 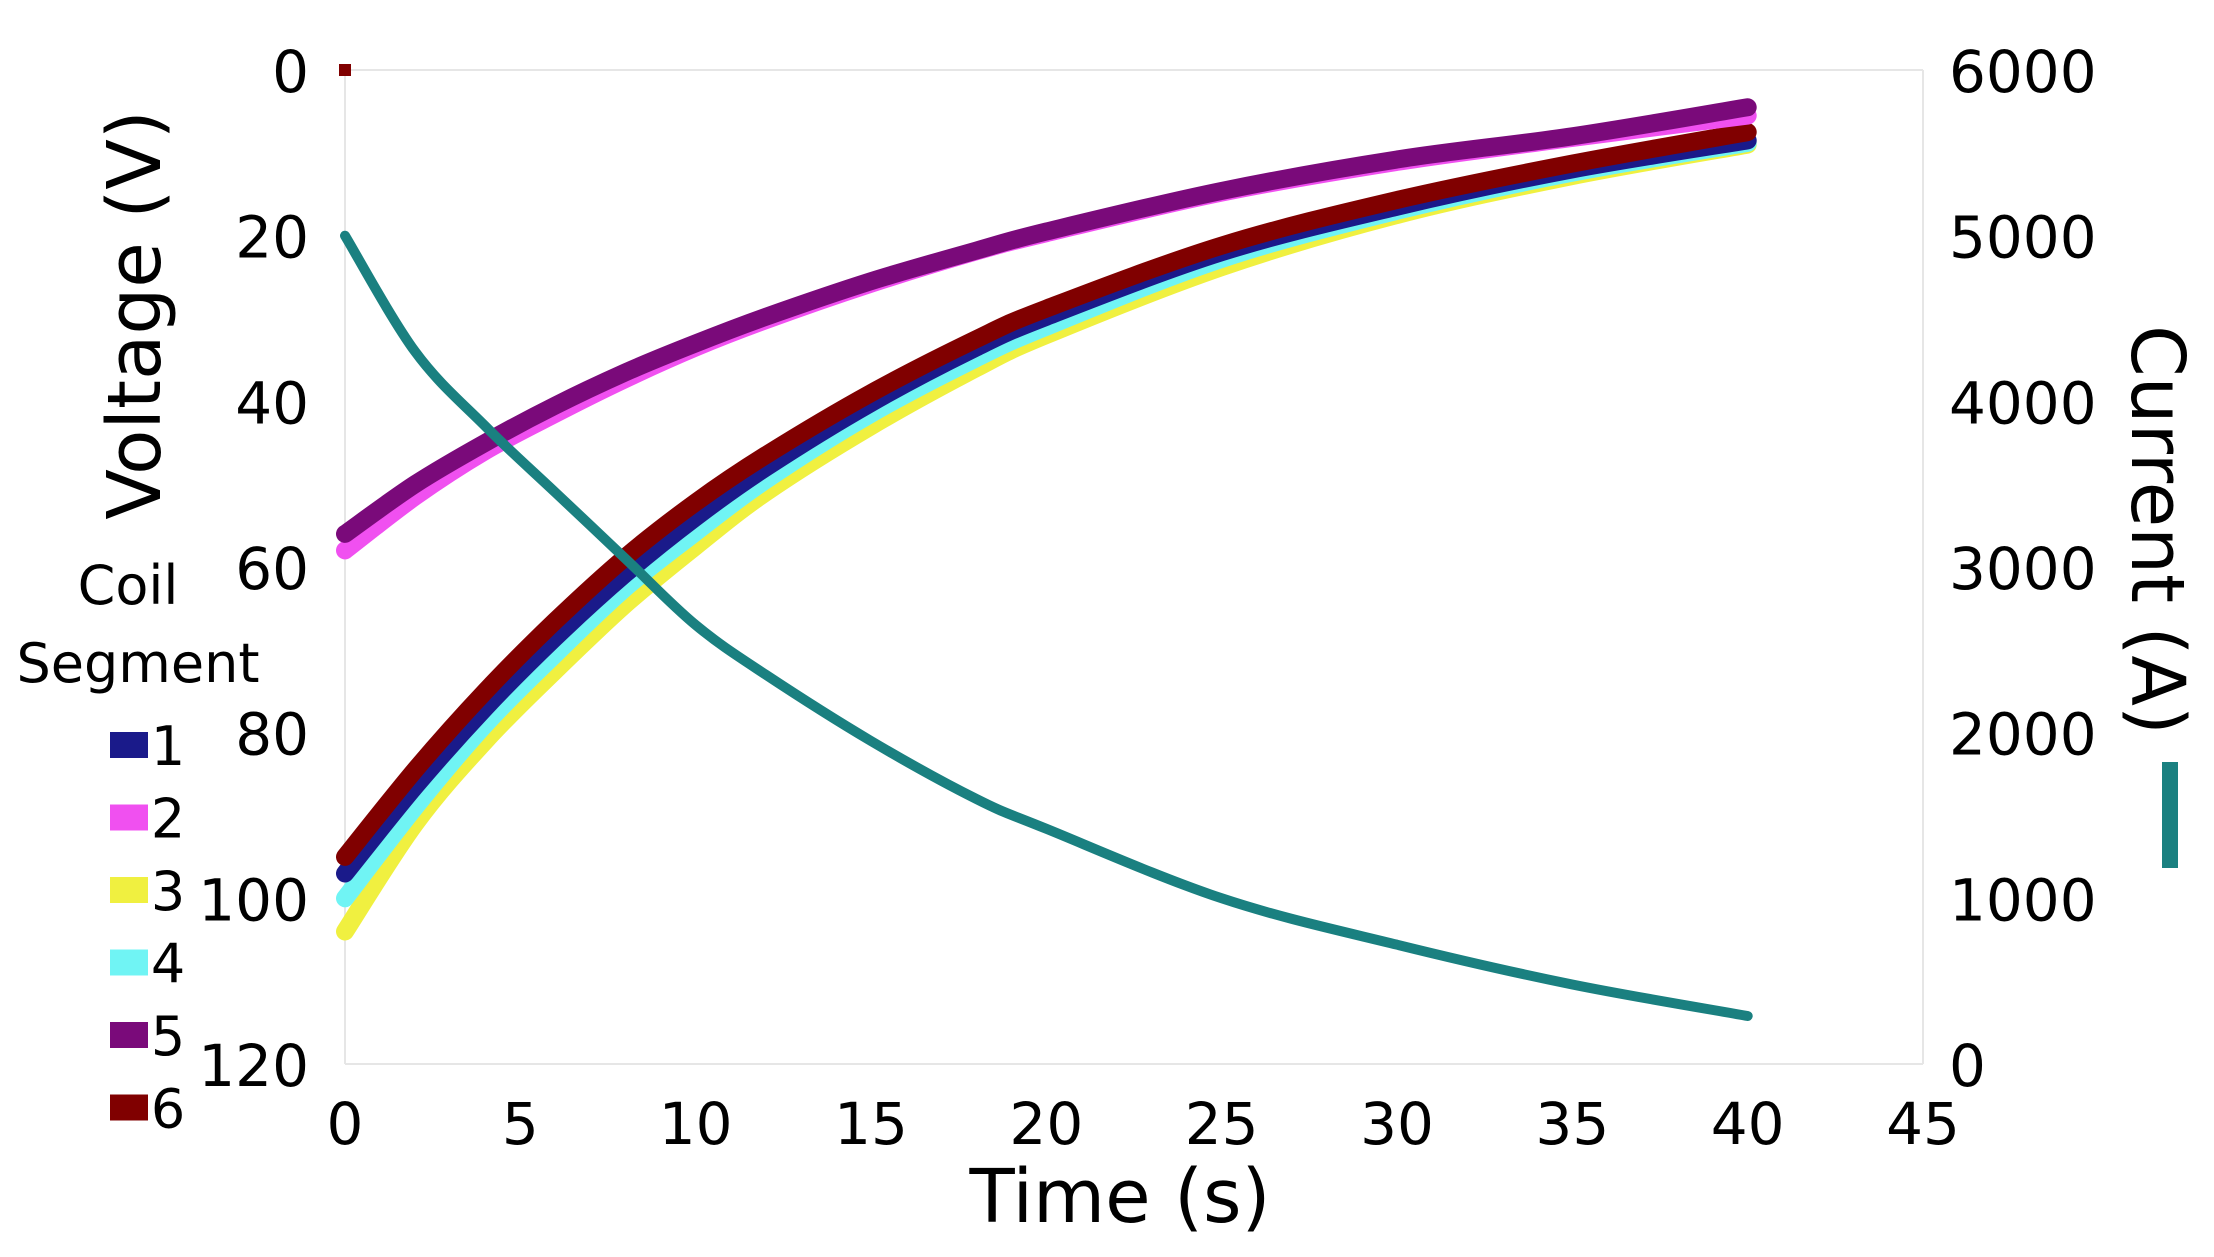 I want to click on x-tick-label: 20, so click(x=1046, y=1124).